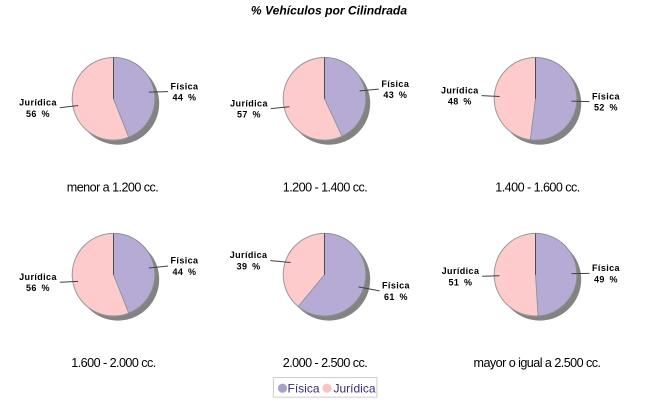 The image size is (650, 405). I want to click on svg-text: 1.200 - 1.400 cc., so click(325, 187).